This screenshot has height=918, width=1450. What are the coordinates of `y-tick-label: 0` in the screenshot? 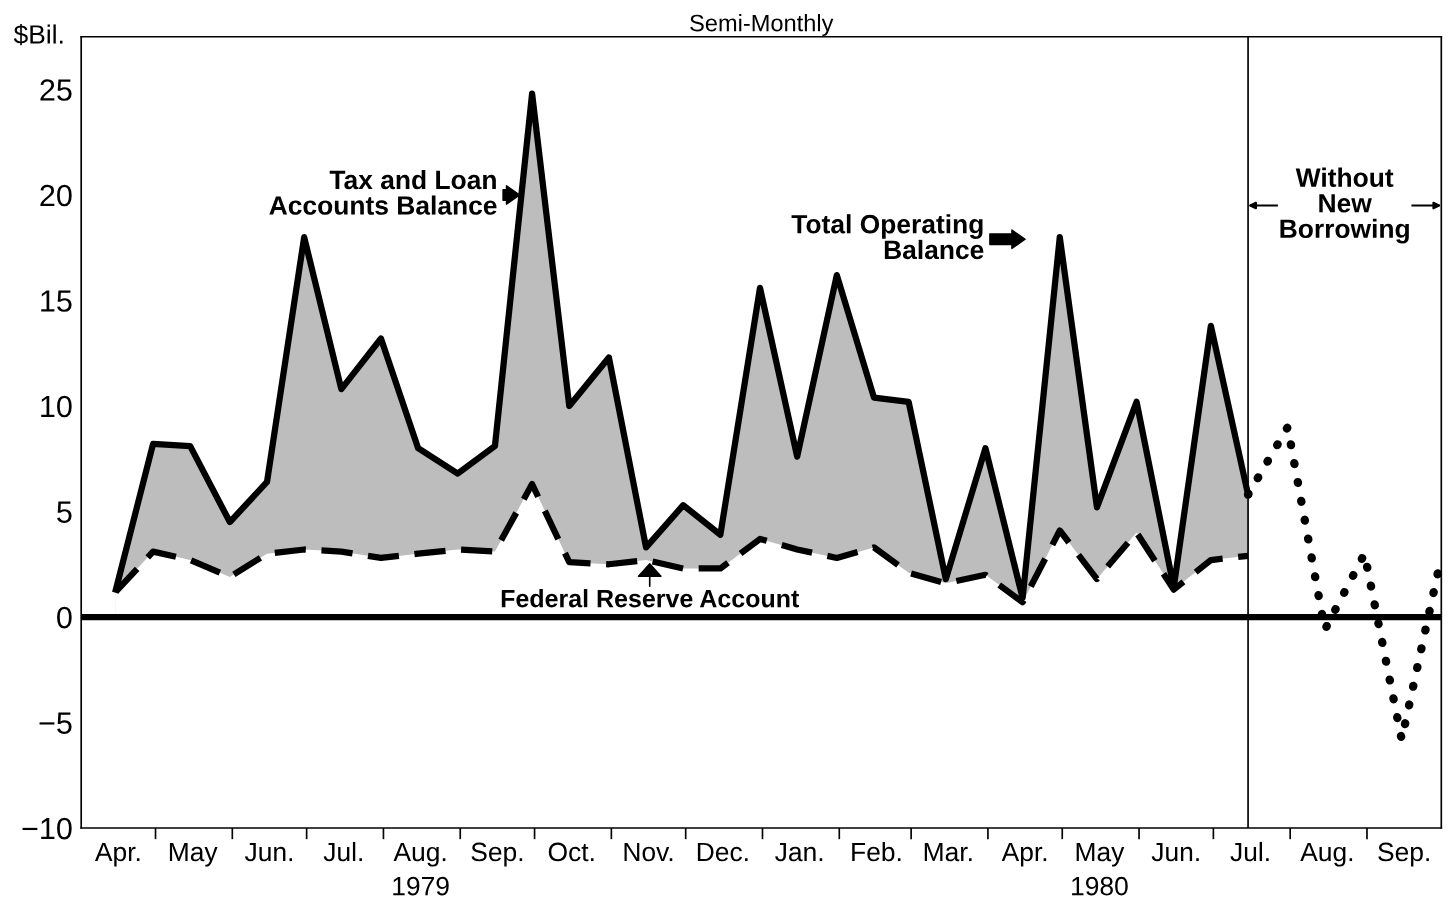 It's located at (64, 617).